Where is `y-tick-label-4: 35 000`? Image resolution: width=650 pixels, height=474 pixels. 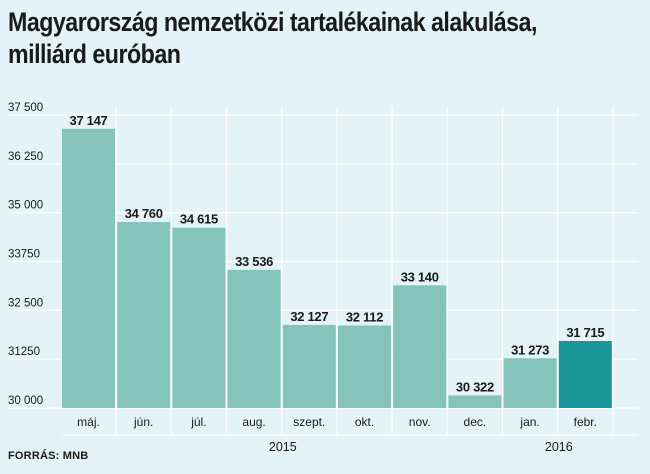 y-tick-label-4: 35 000 is located at coordinates (25, 206).